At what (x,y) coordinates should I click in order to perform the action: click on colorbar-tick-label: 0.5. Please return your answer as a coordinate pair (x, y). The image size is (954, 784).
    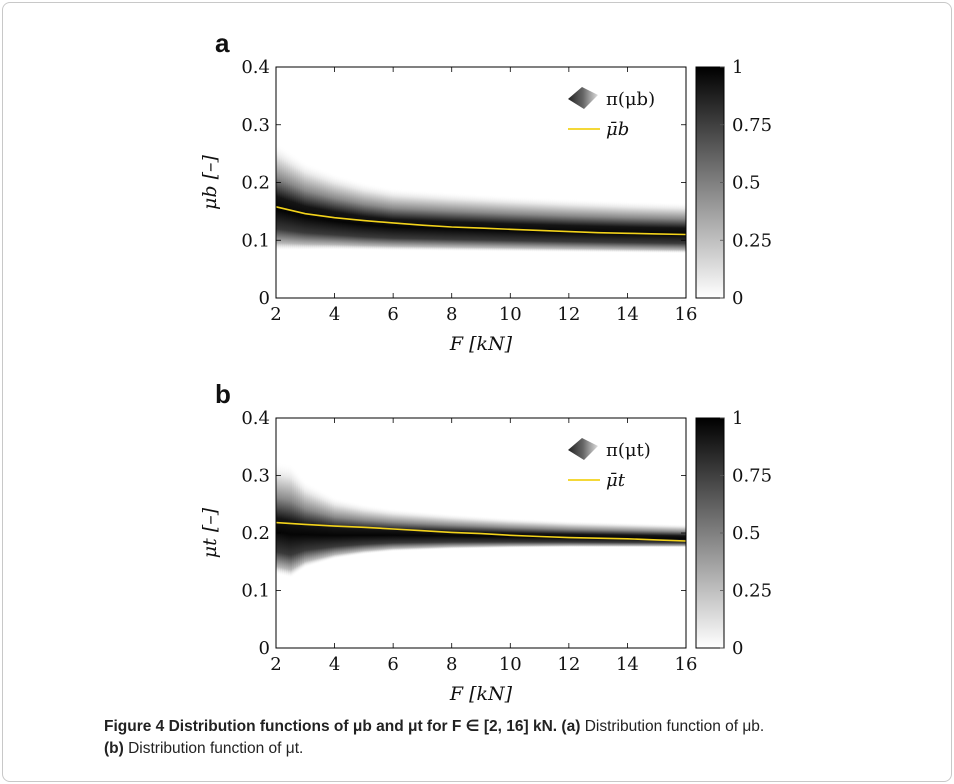
    Looking at the image, I should click on (746, 183).